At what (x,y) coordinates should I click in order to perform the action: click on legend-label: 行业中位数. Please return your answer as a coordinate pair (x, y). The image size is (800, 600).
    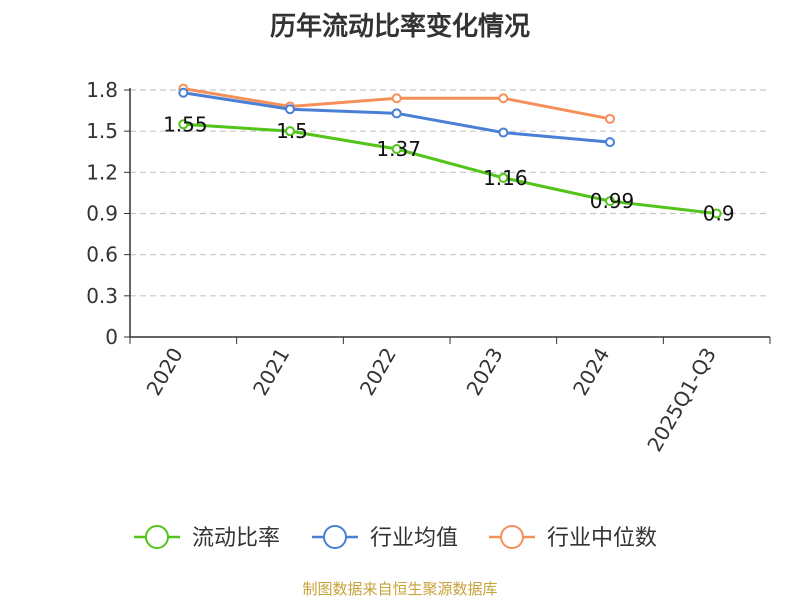
    Looking at the image, I should click on (602, 538).